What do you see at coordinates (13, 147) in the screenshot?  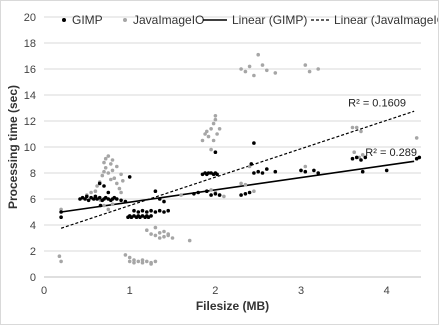 I see `y-axis-title: Processing time (sec)` at bounding box center [13, 147].